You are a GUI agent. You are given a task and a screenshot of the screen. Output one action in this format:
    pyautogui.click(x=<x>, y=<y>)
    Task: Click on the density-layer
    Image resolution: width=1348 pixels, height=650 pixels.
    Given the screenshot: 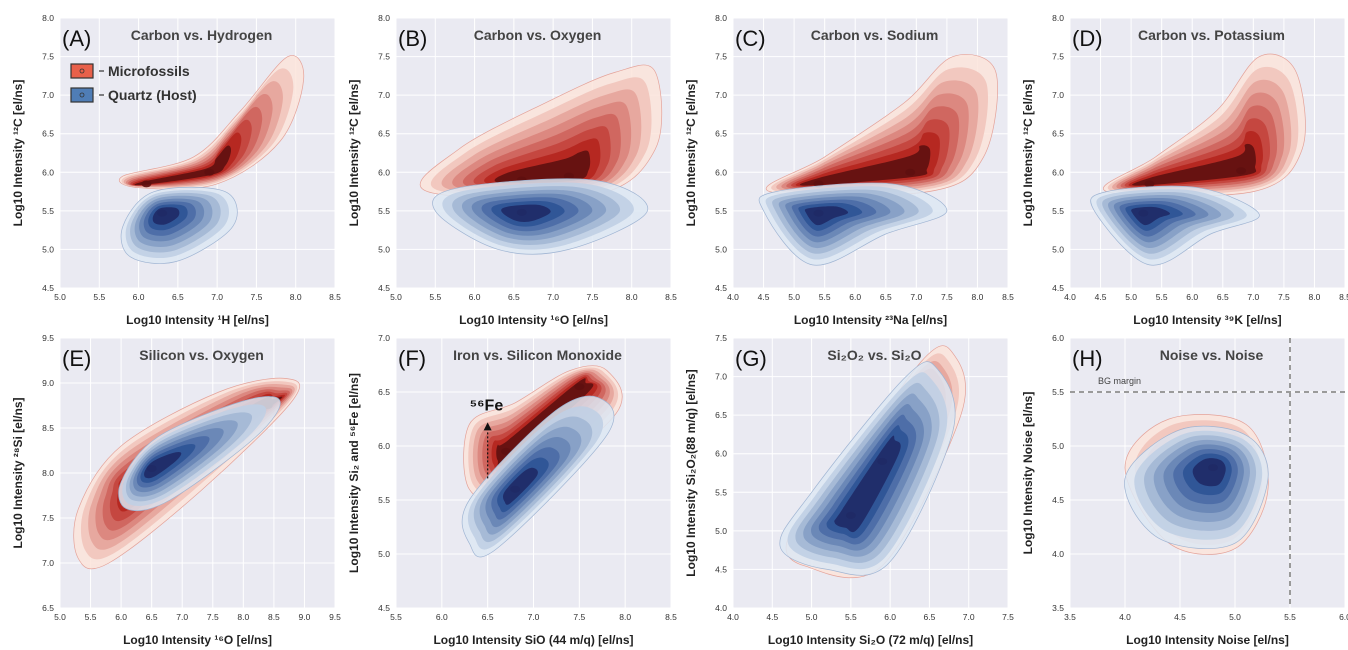 What is the action you would take?
    pyautogui.click(x=872, y=462)
    